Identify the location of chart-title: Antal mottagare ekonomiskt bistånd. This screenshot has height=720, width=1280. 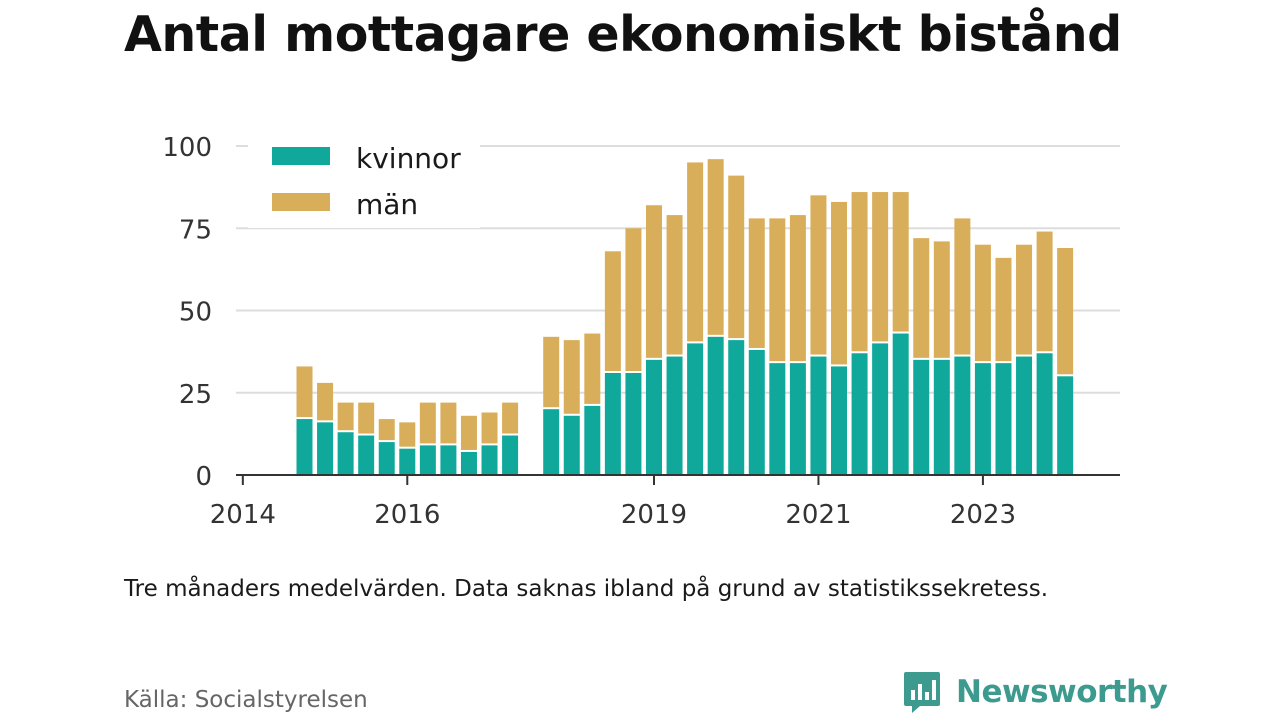
(623, 34).